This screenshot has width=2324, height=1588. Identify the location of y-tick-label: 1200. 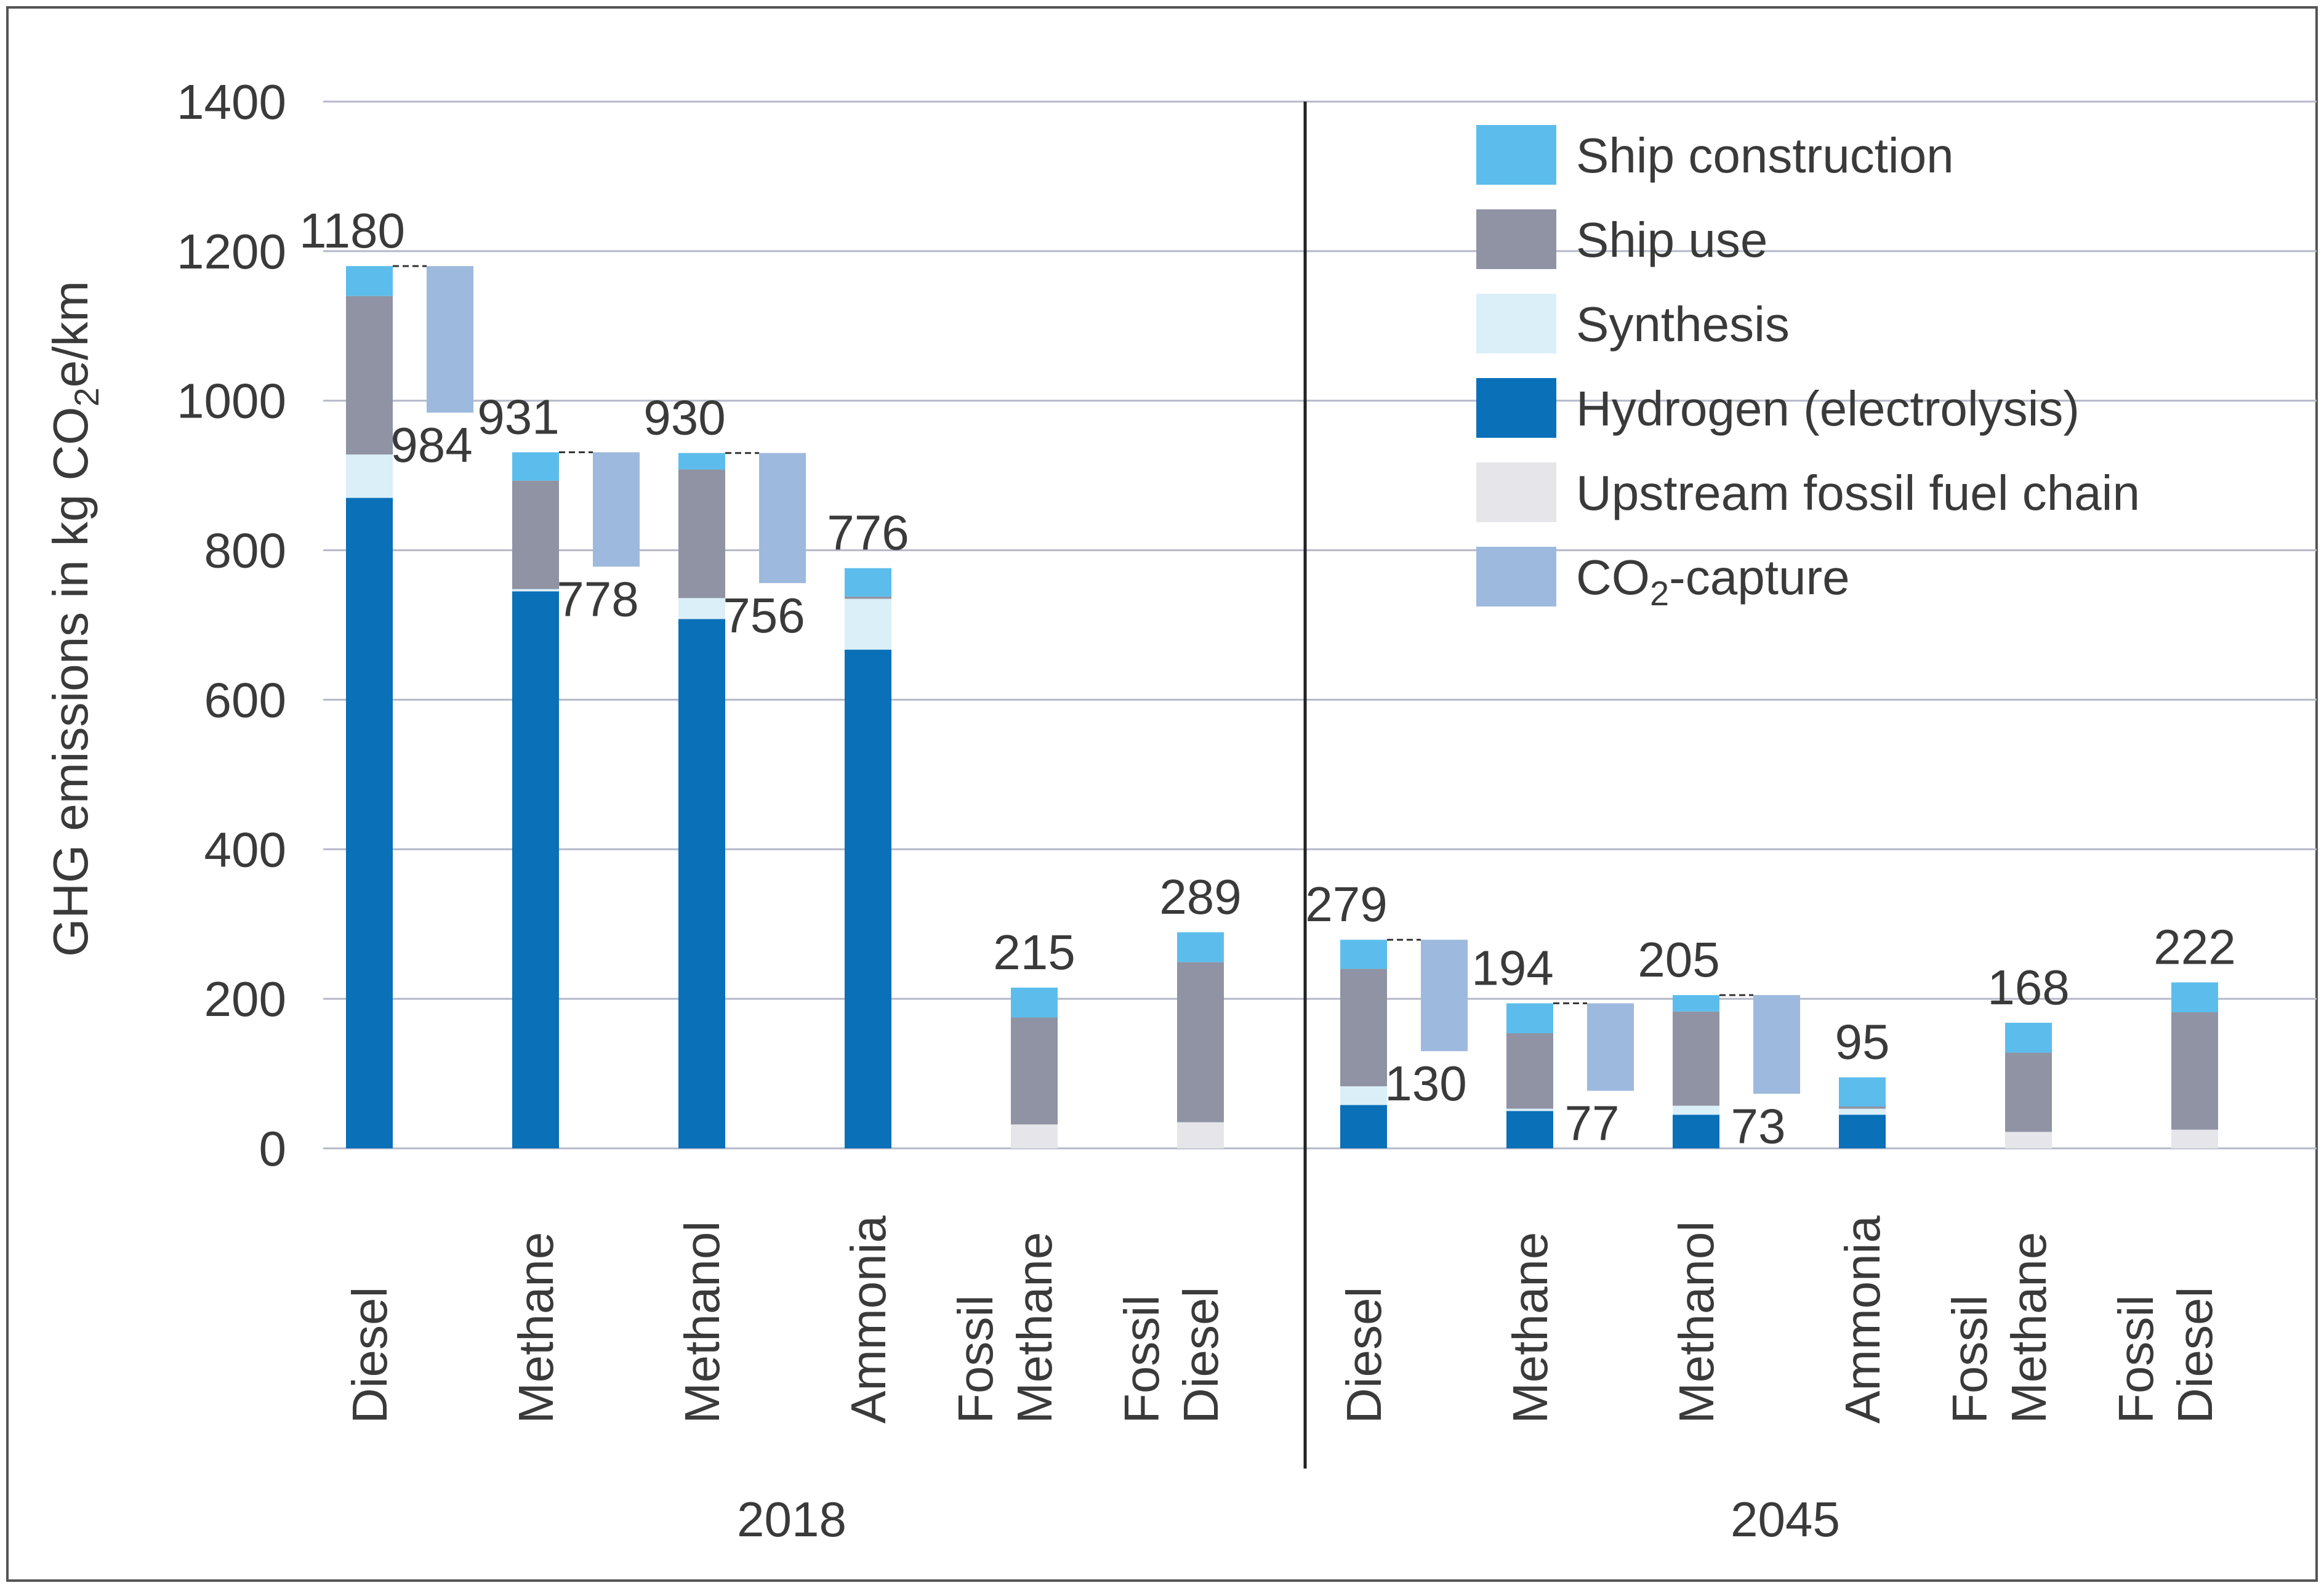
(231, 252).